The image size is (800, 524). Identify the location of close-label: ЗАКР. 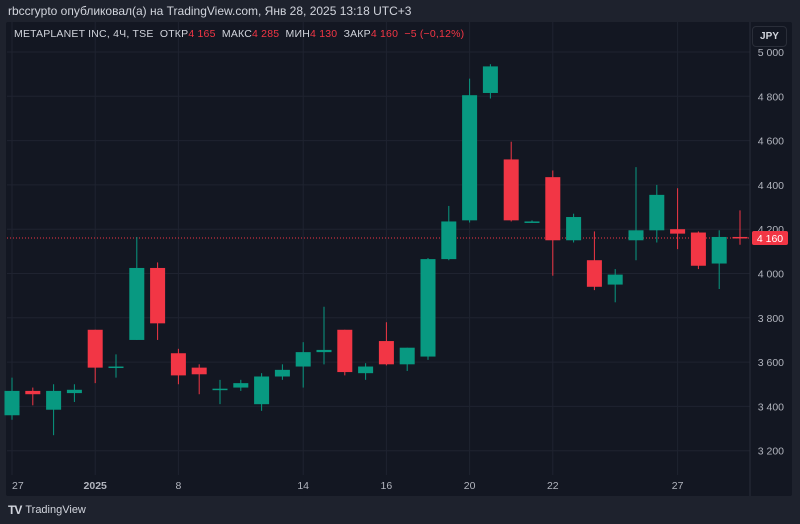
(357, 34).